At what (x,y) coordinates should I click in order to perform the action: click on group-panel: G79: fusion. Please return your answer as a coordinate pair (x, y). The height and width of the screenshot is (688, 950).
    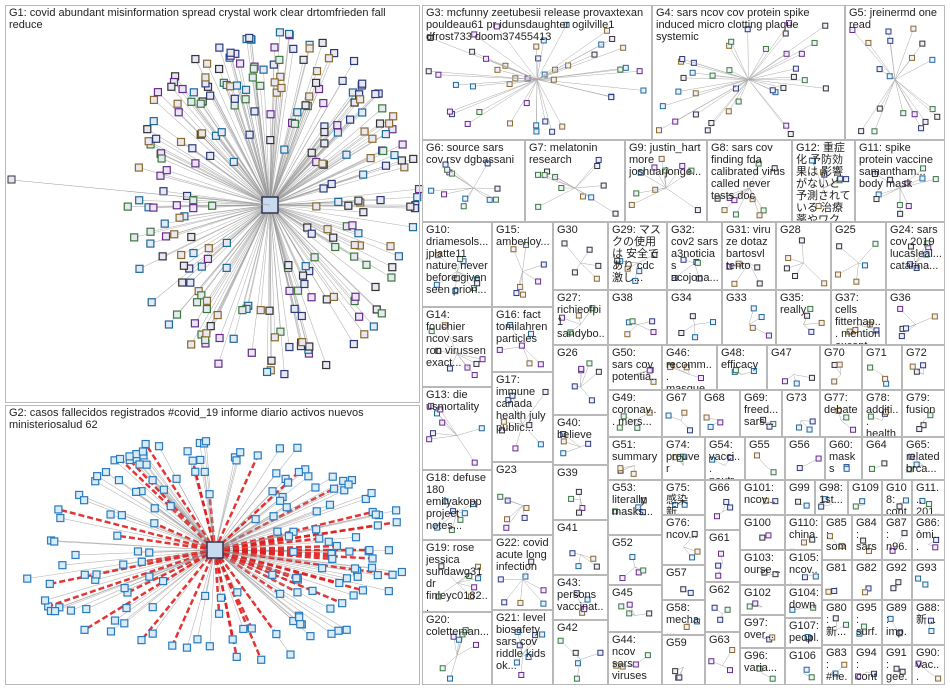
    Looking at the image, I should click on (923, 413).